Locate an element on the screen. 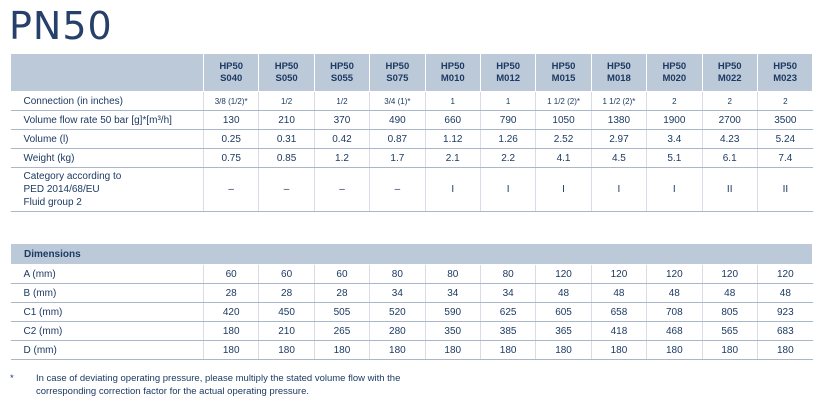  model-header-s050: HP50 S050 is located at coordinates (286, 72).